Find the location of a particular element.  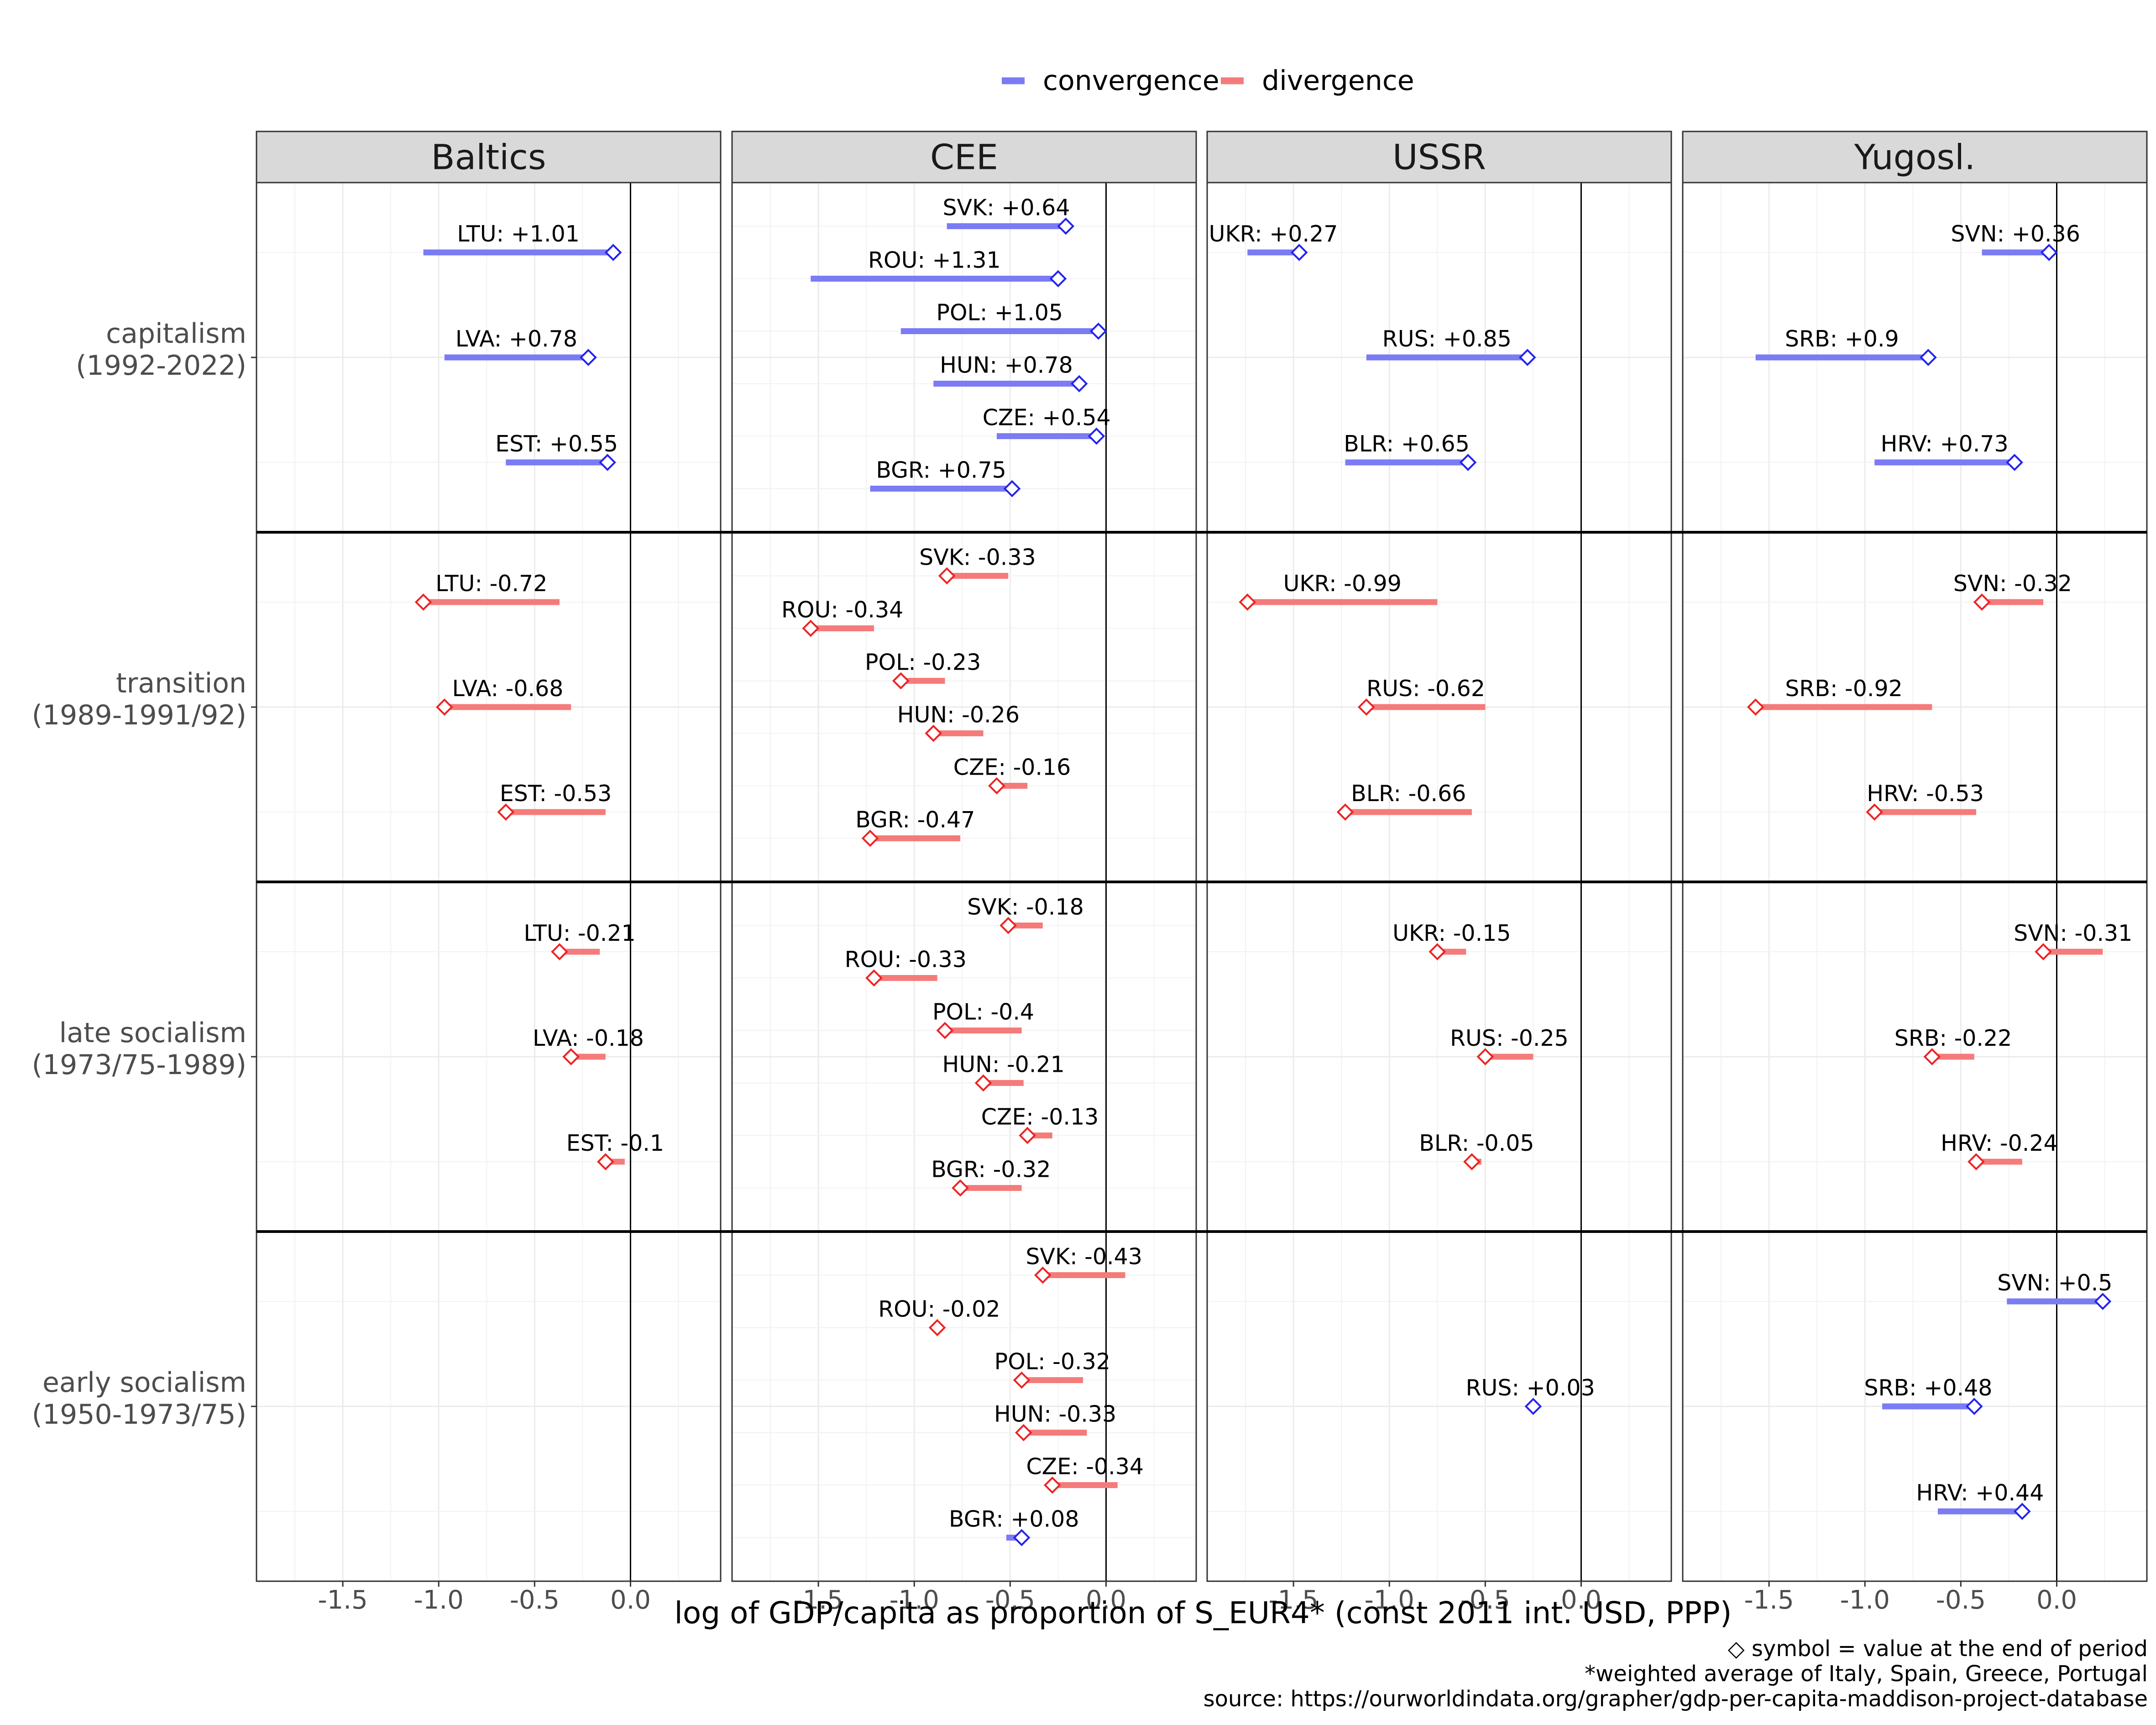

data-label: EST: -0.1 is located at coordinates (615, 1143).